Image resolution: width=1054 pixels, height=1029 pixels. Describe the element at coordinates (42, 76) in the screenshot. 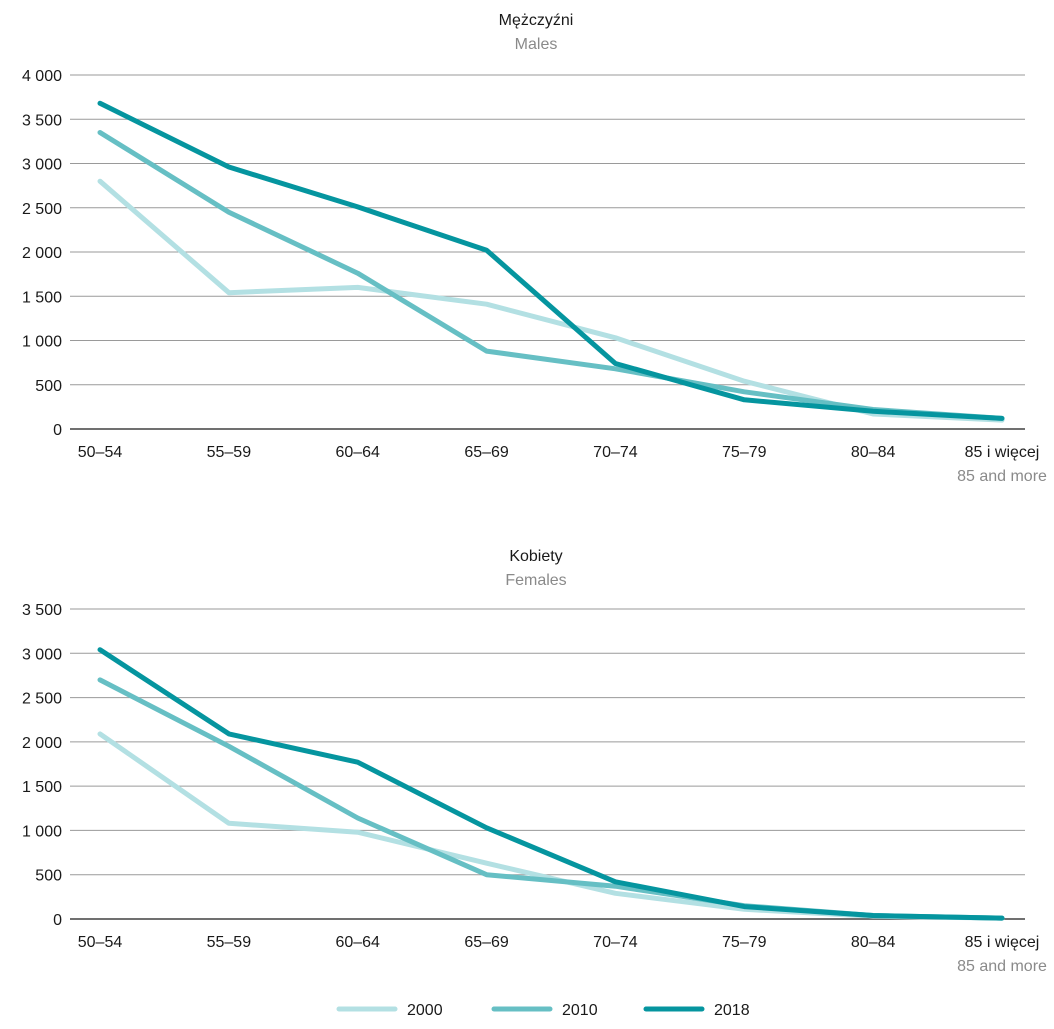

I see `y-tick-label: 4 000` at that location.